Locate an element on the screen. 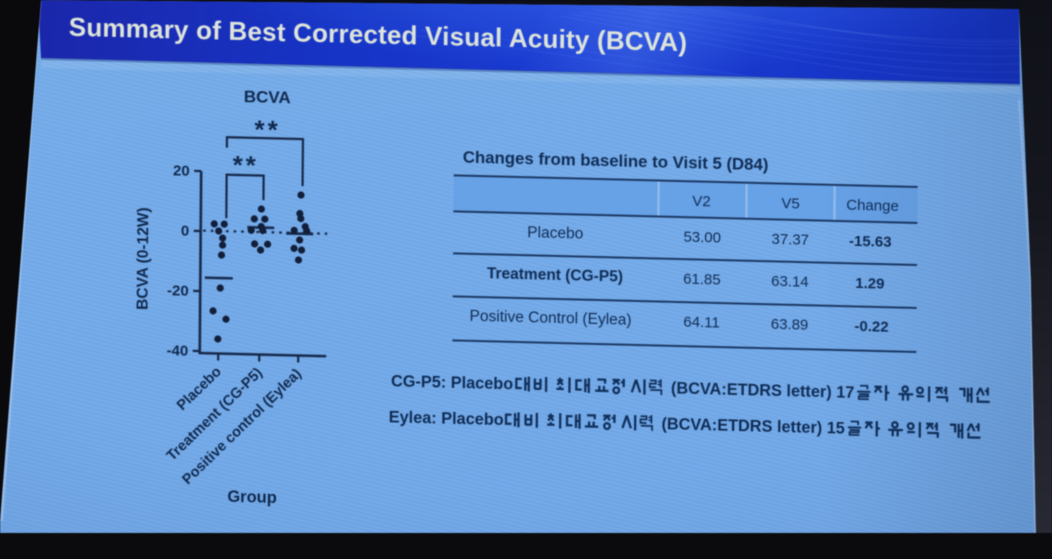  svg-text: -40 is located at coordinates (177, 351).